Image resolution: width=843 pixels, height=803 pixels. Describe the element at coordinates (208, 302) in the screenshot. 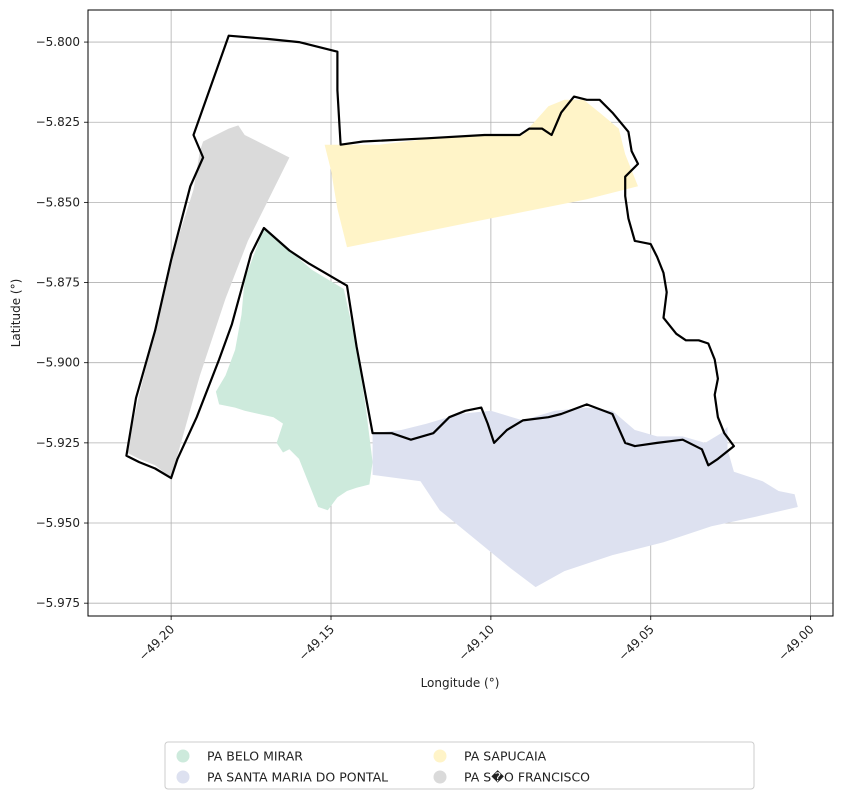

I see `region-pa-s-o-francisco` at that location.